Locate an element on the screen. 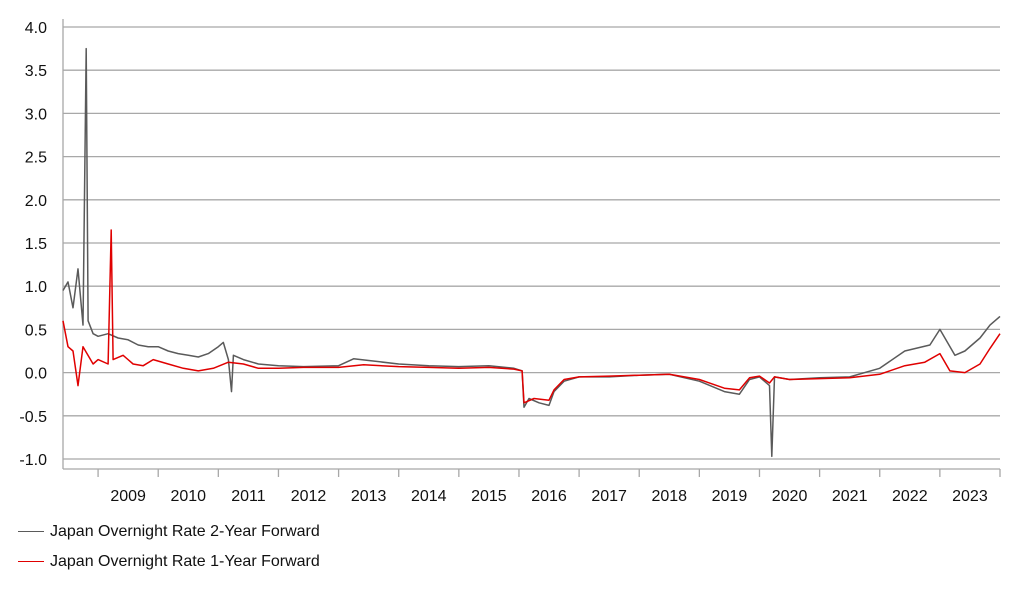 The width and height of the screenshot is (1022, 597). y-tick-label: 0.5 is located at coordinates (36, 330).